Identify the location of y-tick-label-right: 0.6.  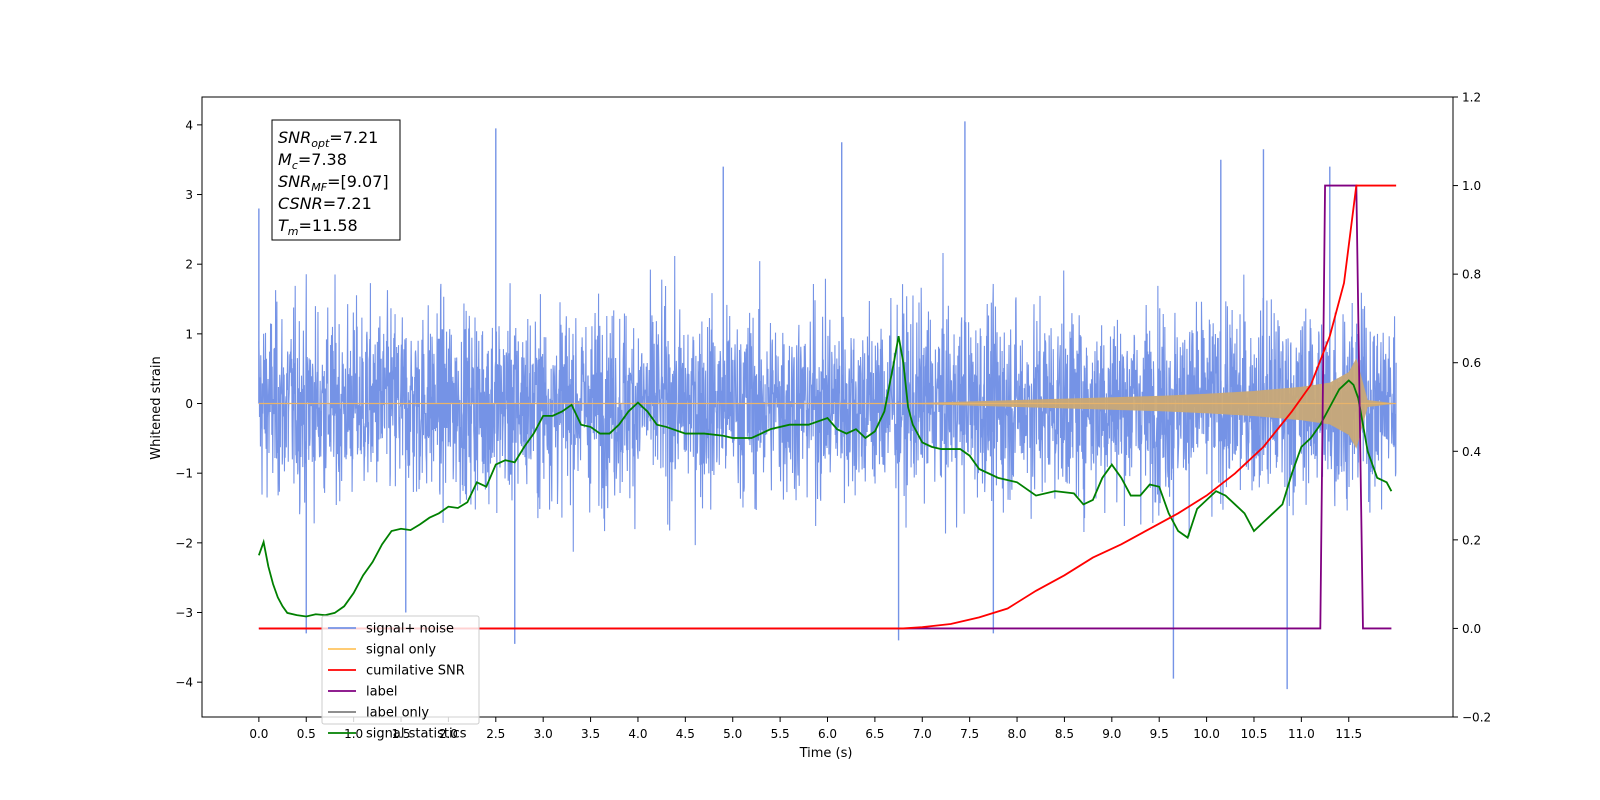
(1471, 363).